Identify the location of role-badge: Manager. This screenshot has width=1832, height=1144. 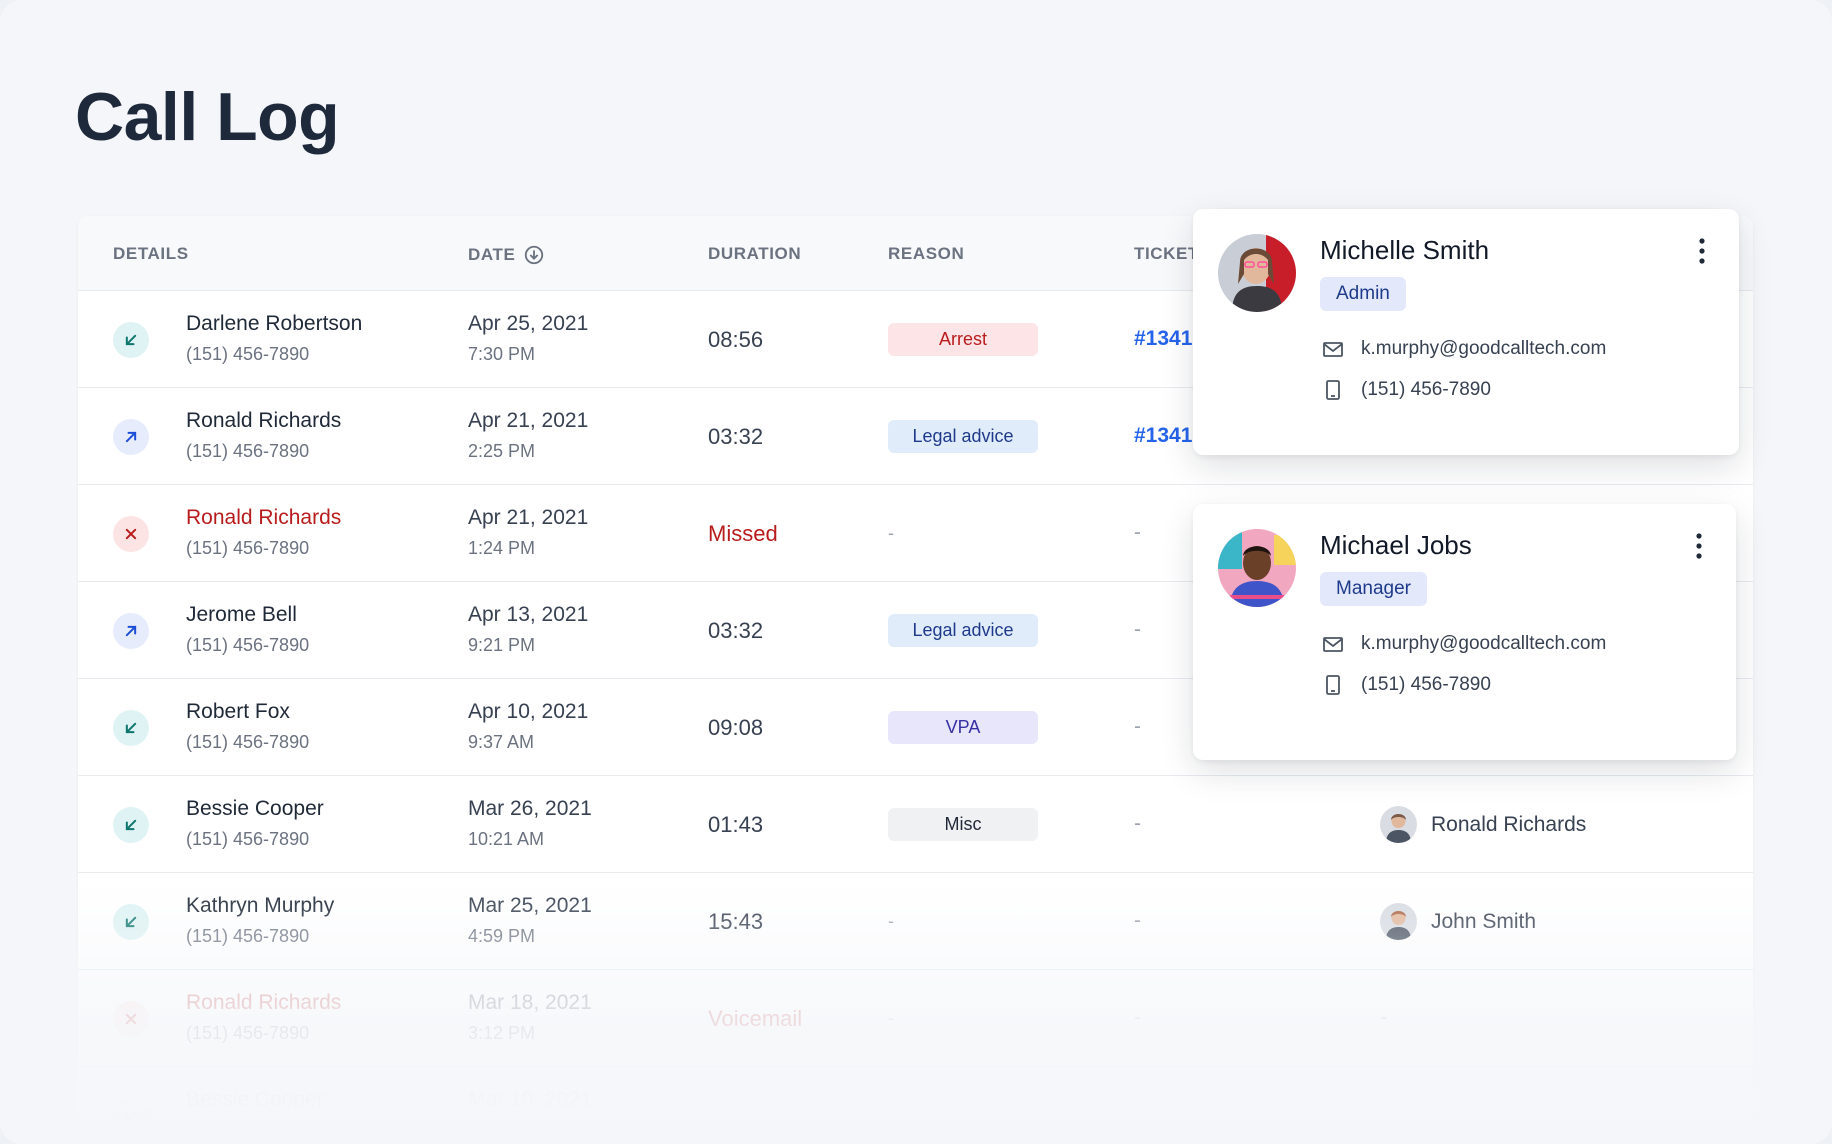
(1373, 589).